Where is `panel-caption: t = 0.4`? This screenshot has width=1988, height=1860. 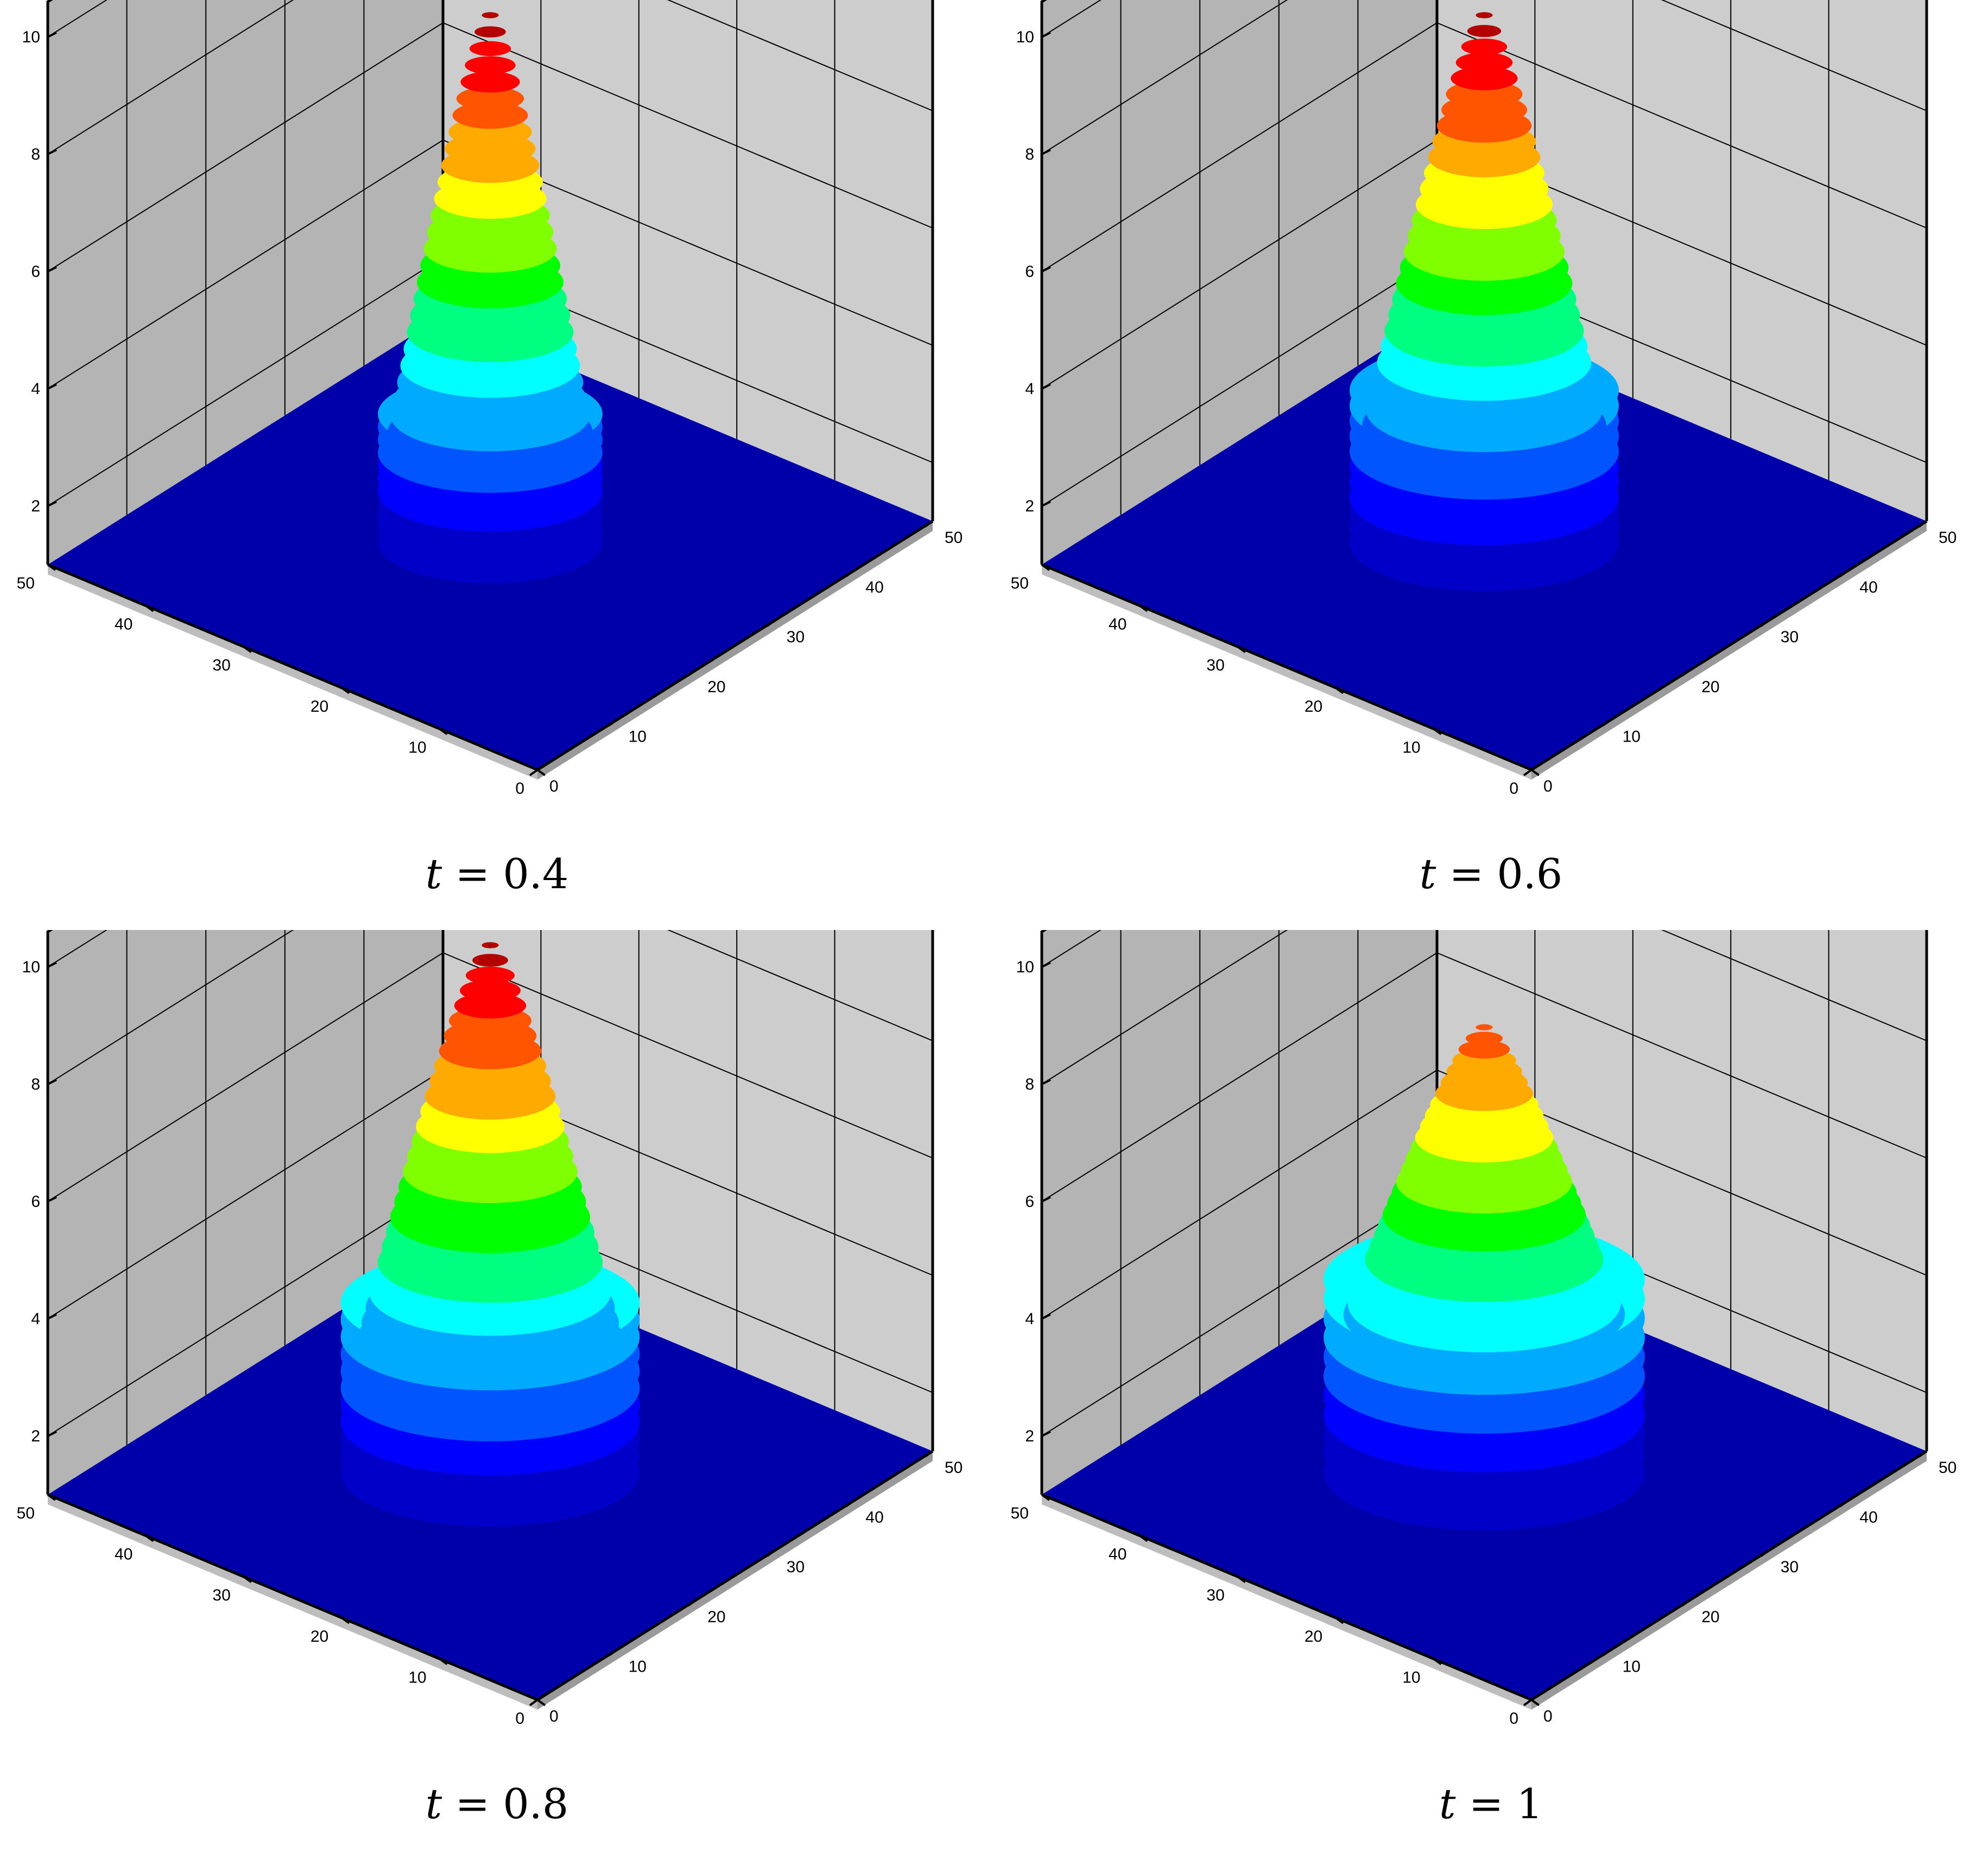 panel-caption: t = 0.4 is located at coordinates (497, 874).